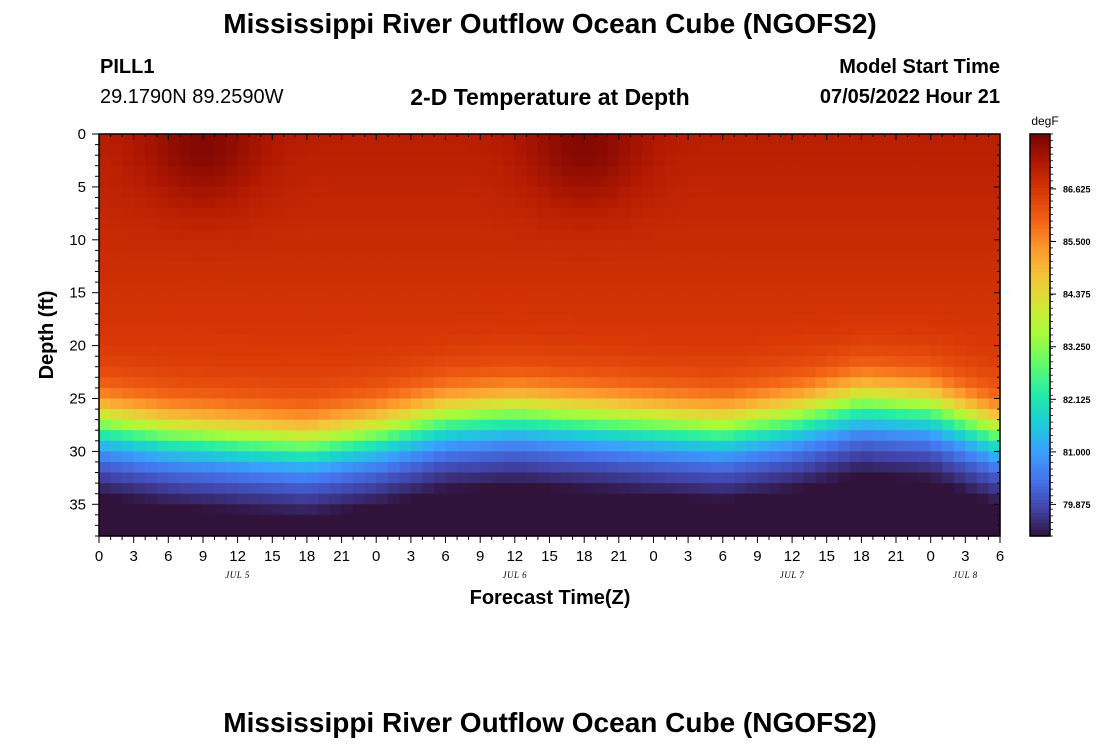  I want to click on x-tick-label: 18, so click(584, 556).